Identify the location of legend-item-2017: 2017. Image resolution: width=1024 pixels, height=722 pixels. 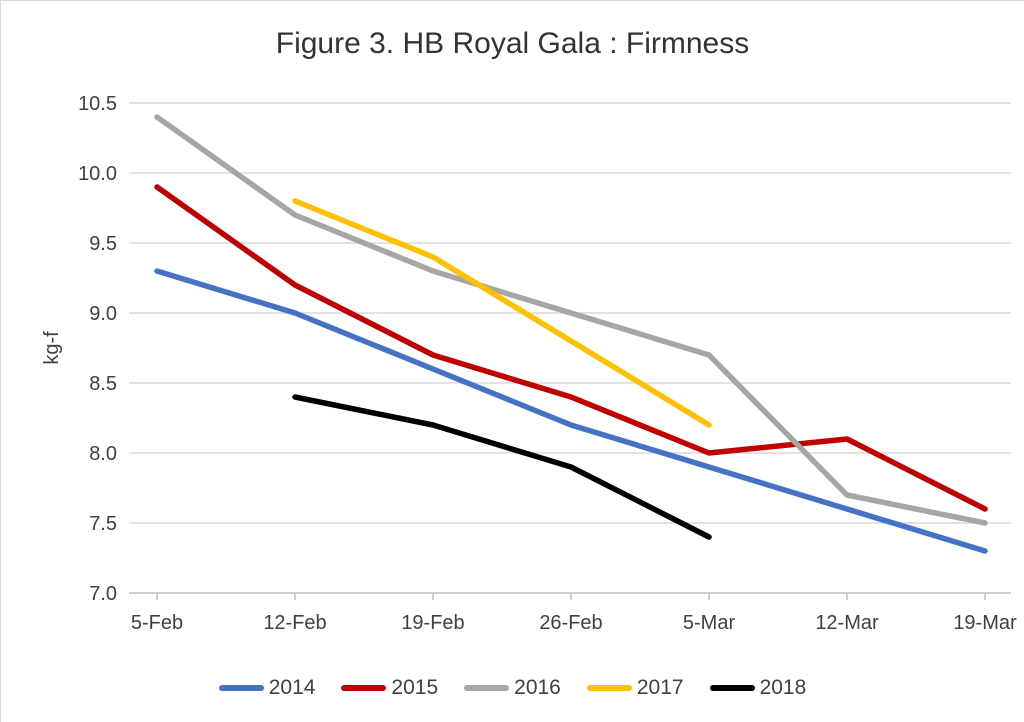
(635, 688).